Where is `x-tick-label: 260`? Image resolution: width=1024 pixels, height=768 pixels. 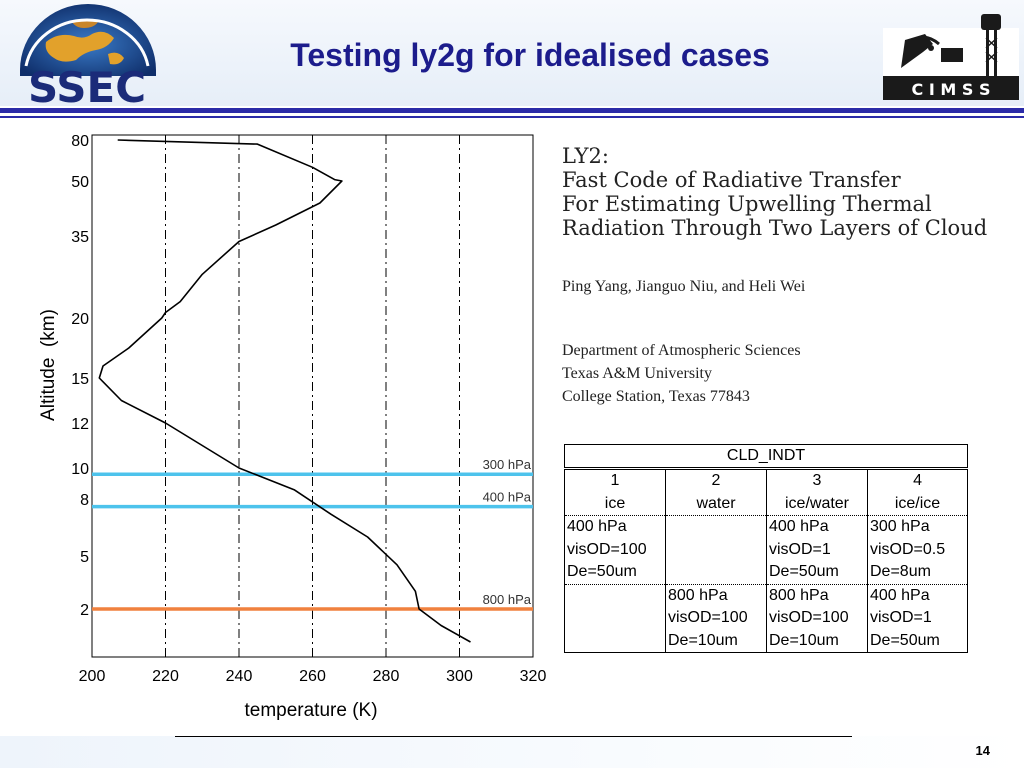 x-tick-label: 260 is located at coordinates (312, 676).